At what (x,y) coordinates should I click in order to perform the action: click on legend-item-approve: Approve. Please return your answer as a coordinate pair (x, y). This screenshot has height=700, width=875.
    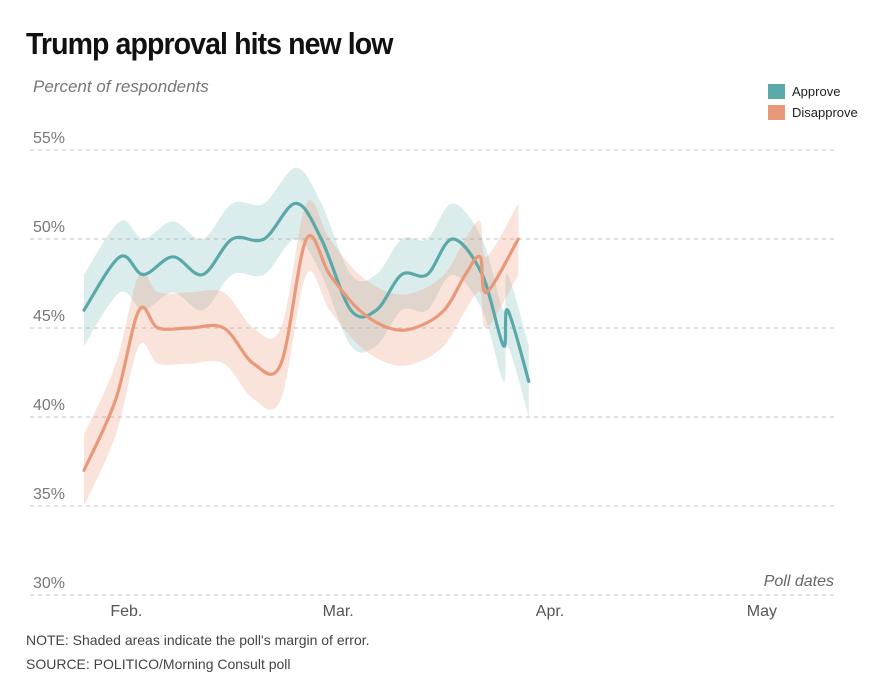
    Looking at the image, I should click on (813, 91).